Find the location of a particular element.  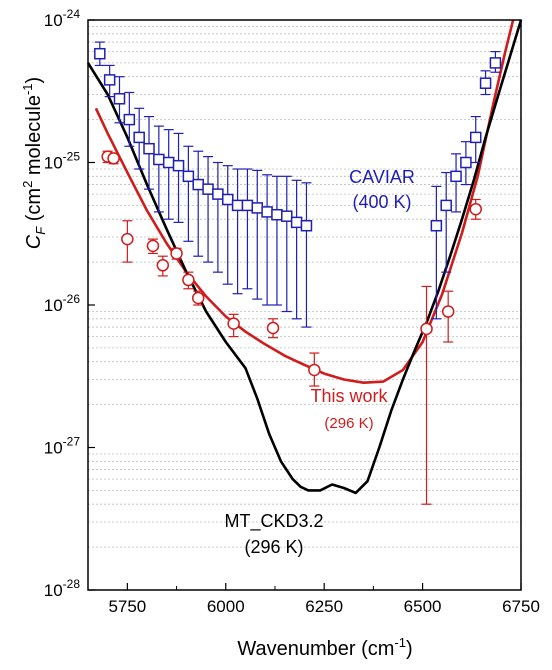

y-tick-label: 10-26 is located at coordinates (62, 303).